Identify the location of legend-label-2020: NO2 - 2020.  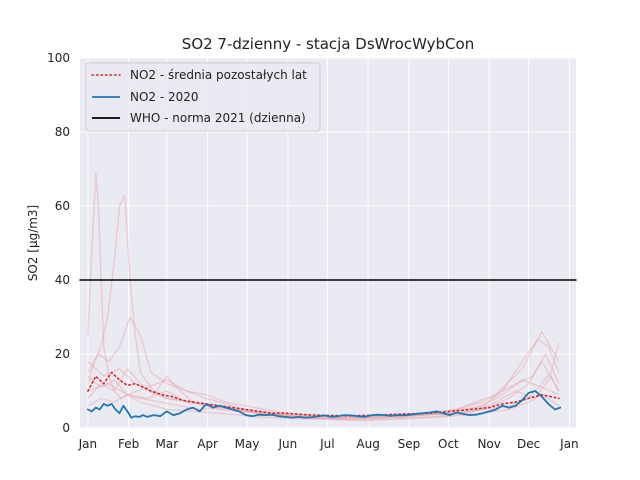
(164, 97).